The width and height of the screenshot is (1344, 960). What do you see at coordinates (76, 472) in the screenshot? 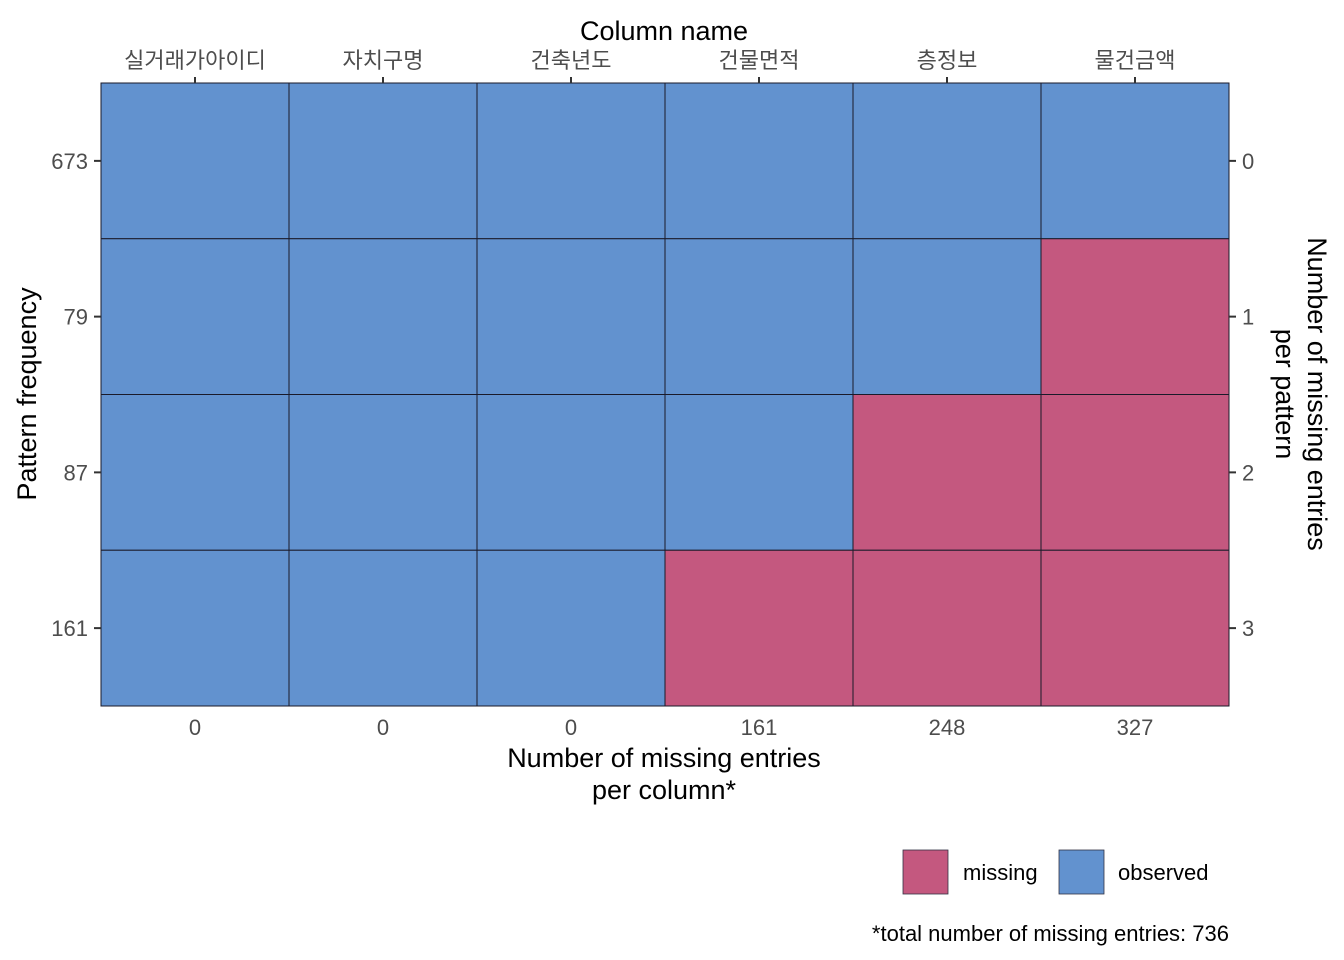
I see `pattern-frequency-label: 87` at bounding box center [76, 472].